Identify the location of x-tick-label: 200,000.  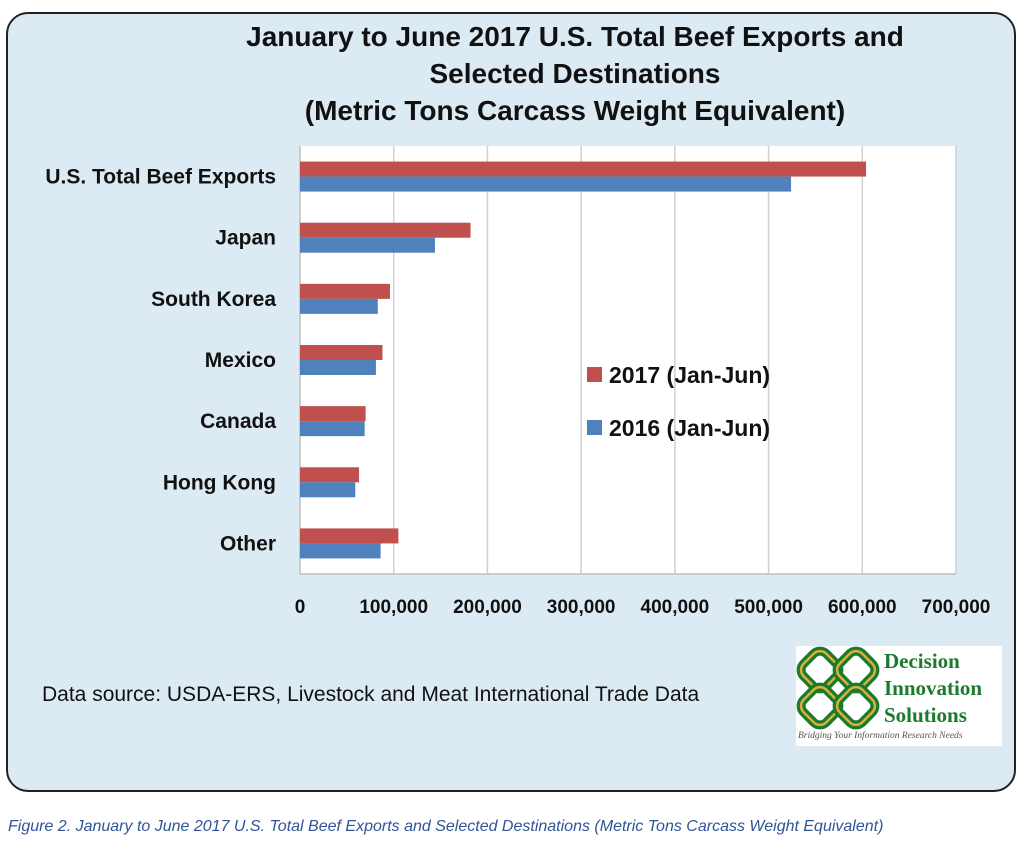
(487, 607).